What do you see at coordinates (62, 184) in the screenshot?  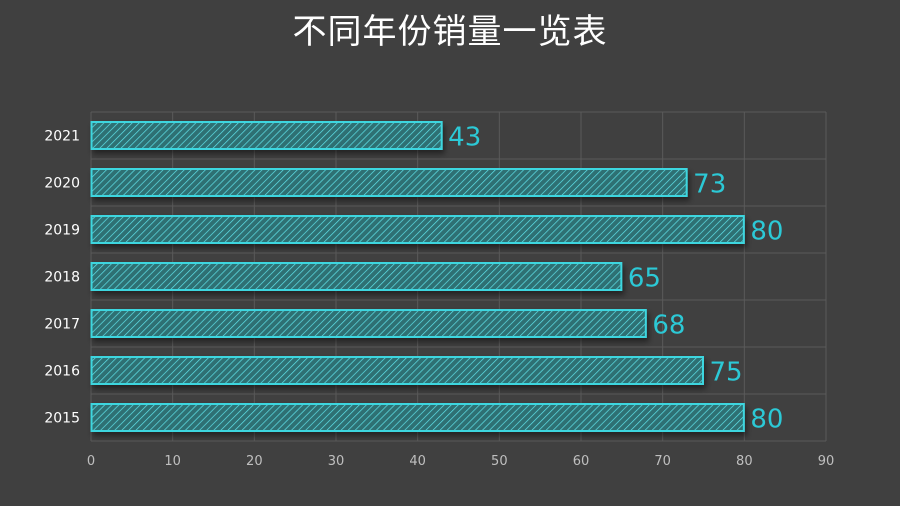 I see `y-tick-label: 2020` at bounding box center [62, 184].